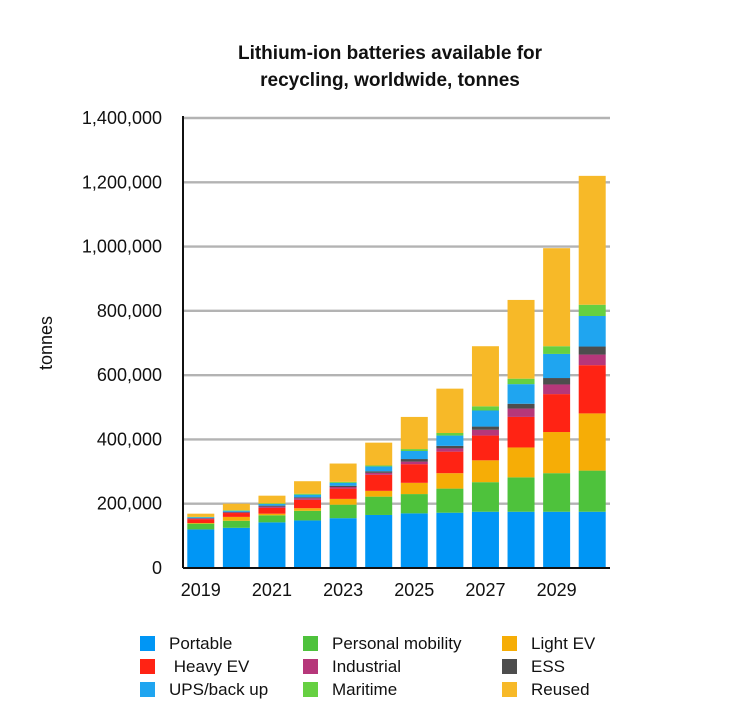 This screenshot has height=725, width=748. Describe the element at coordinates (414, 450) in the screenshot. I see `bar-segment-2025-maritime` at that location.